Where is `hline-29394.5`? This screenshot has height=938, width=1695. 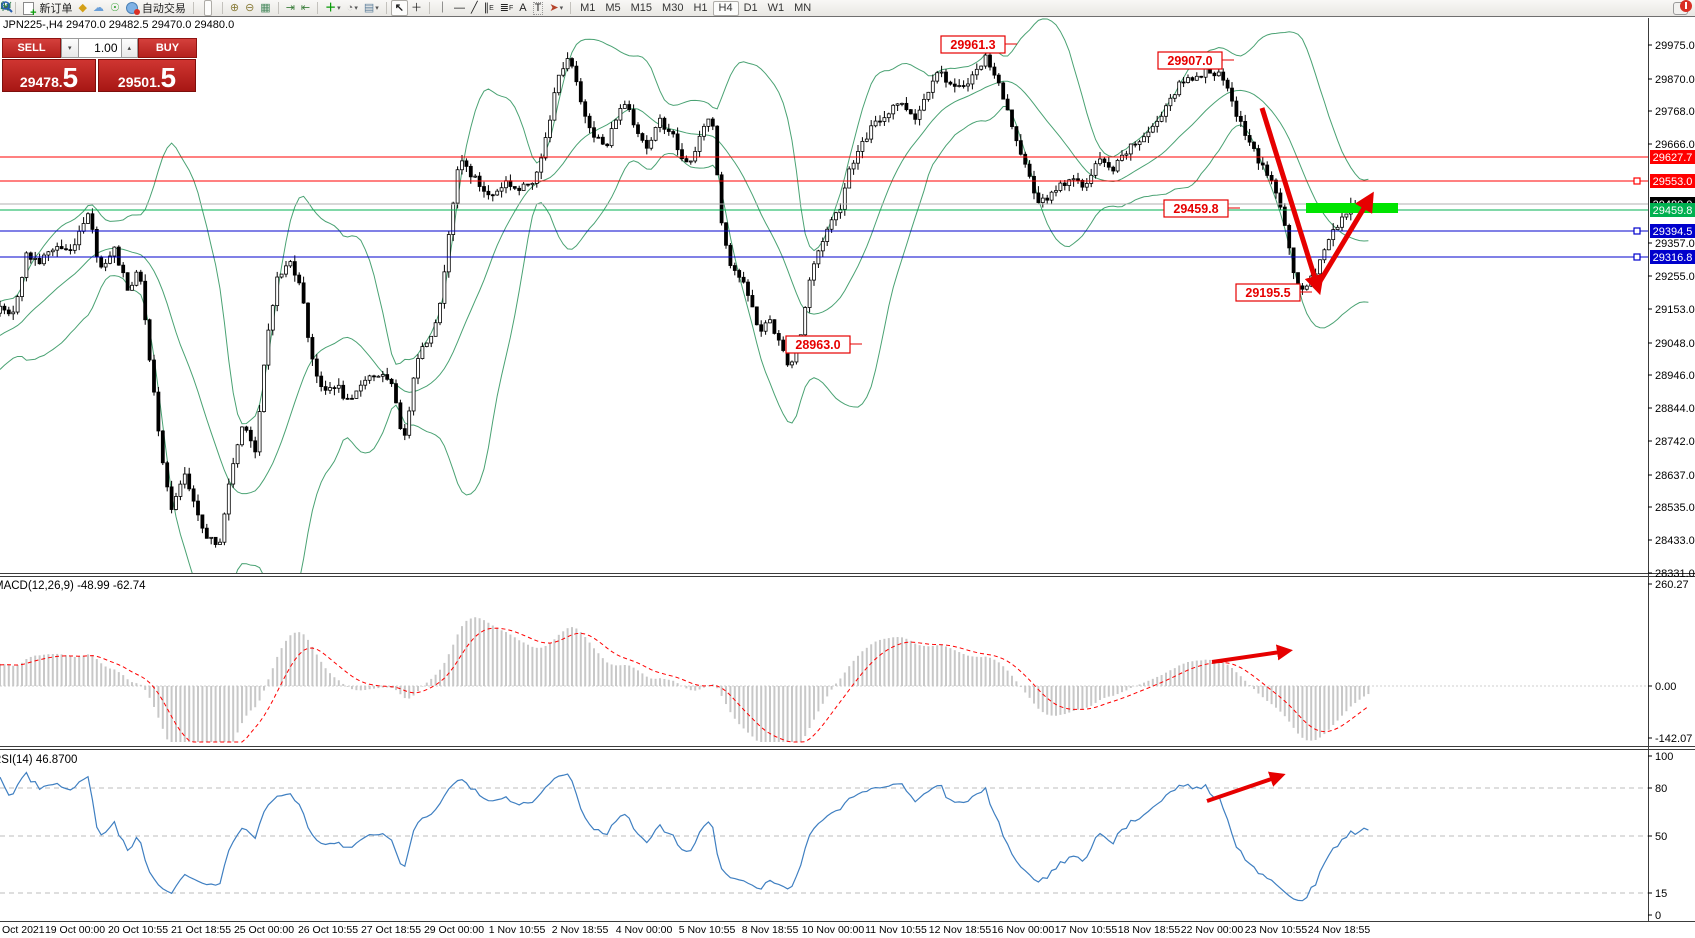 hline-29394.5 is located at coordinates (824, 231).